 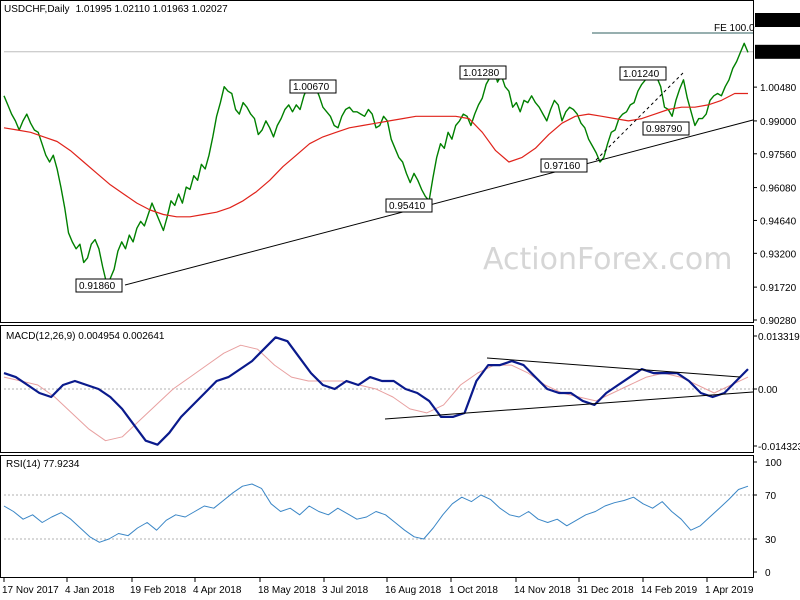 I want to click on last-price-box, so click(x=777, y=51).